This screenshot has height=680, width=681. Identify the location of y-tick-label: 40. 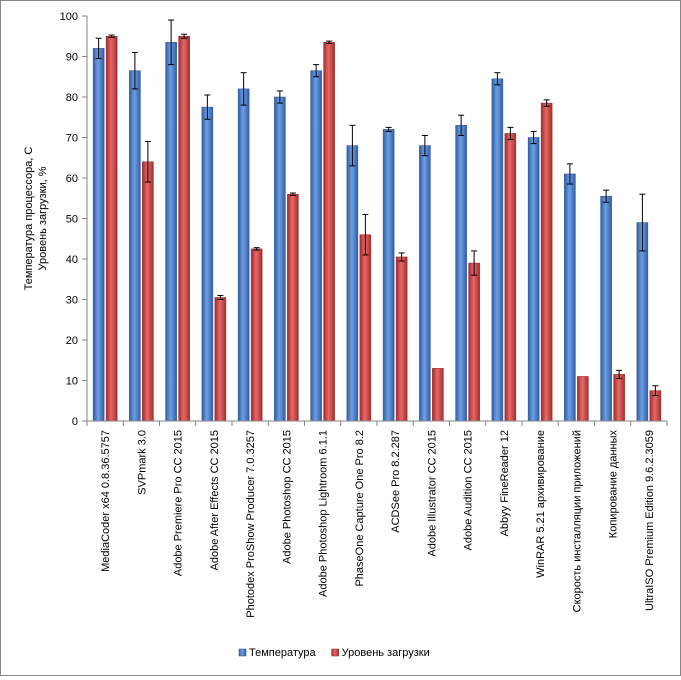
(72, 260).